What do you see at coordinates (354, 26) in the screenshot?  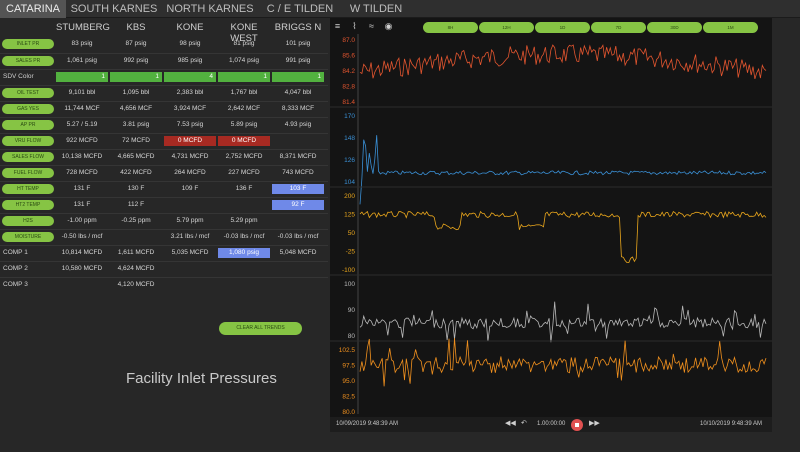 I see `trend-line-icon: ⌇` at bounding box center [354, 26].